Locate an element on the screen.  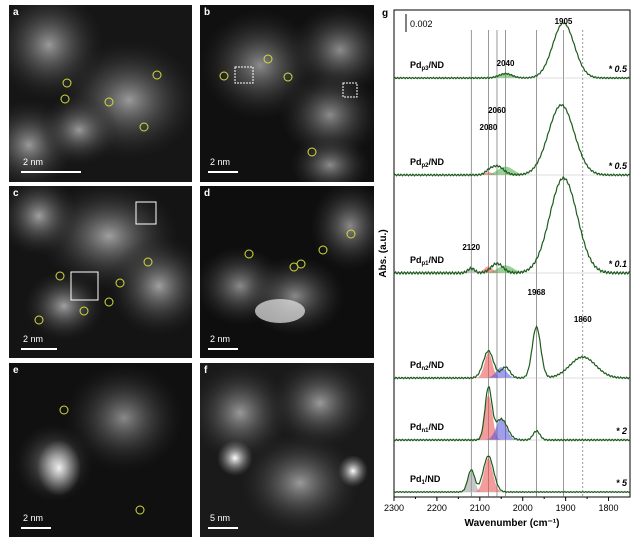
peak-label: 2060 is located at coordinates (497, 110).